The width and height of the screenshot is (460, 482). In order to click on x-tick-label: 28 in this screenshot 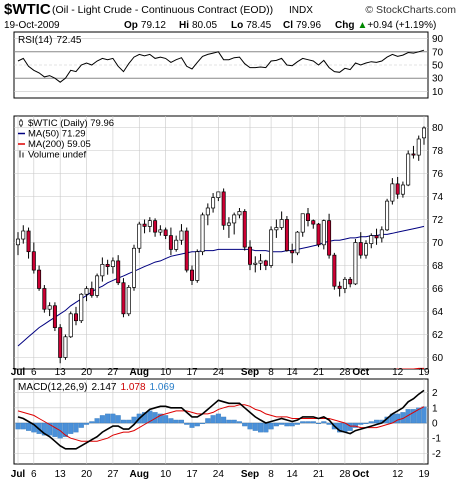, I will do `click(345, 474)`.